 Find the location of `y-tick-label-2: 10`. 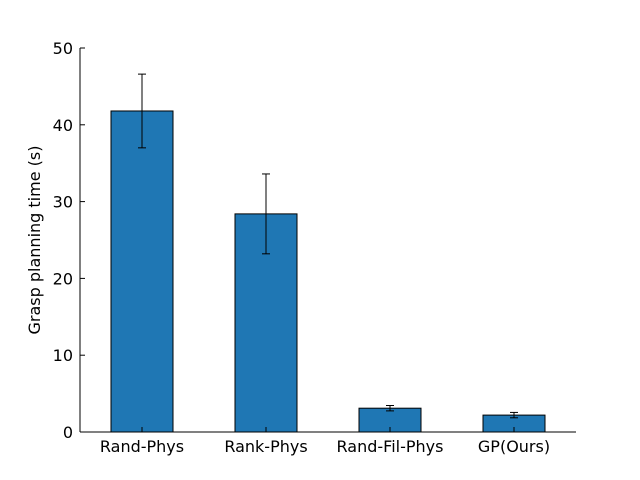

y-tick-label-2: 10 is located at coordinates (63, 355).